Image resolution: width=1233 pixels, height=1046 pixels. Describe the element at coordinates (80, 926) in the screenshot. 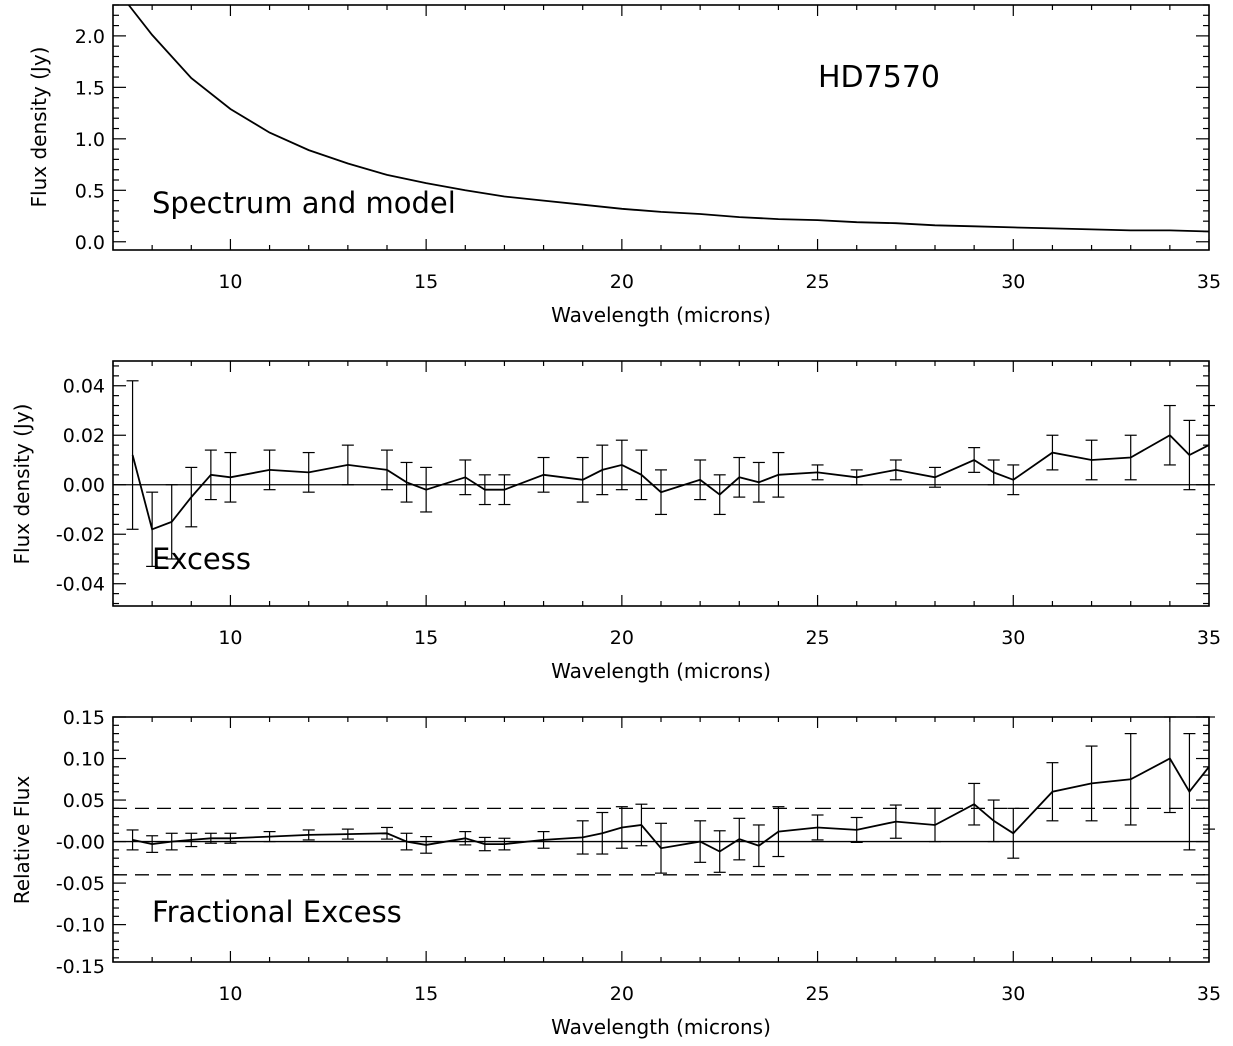

I see `y-tick-label: -0.10` at that location.